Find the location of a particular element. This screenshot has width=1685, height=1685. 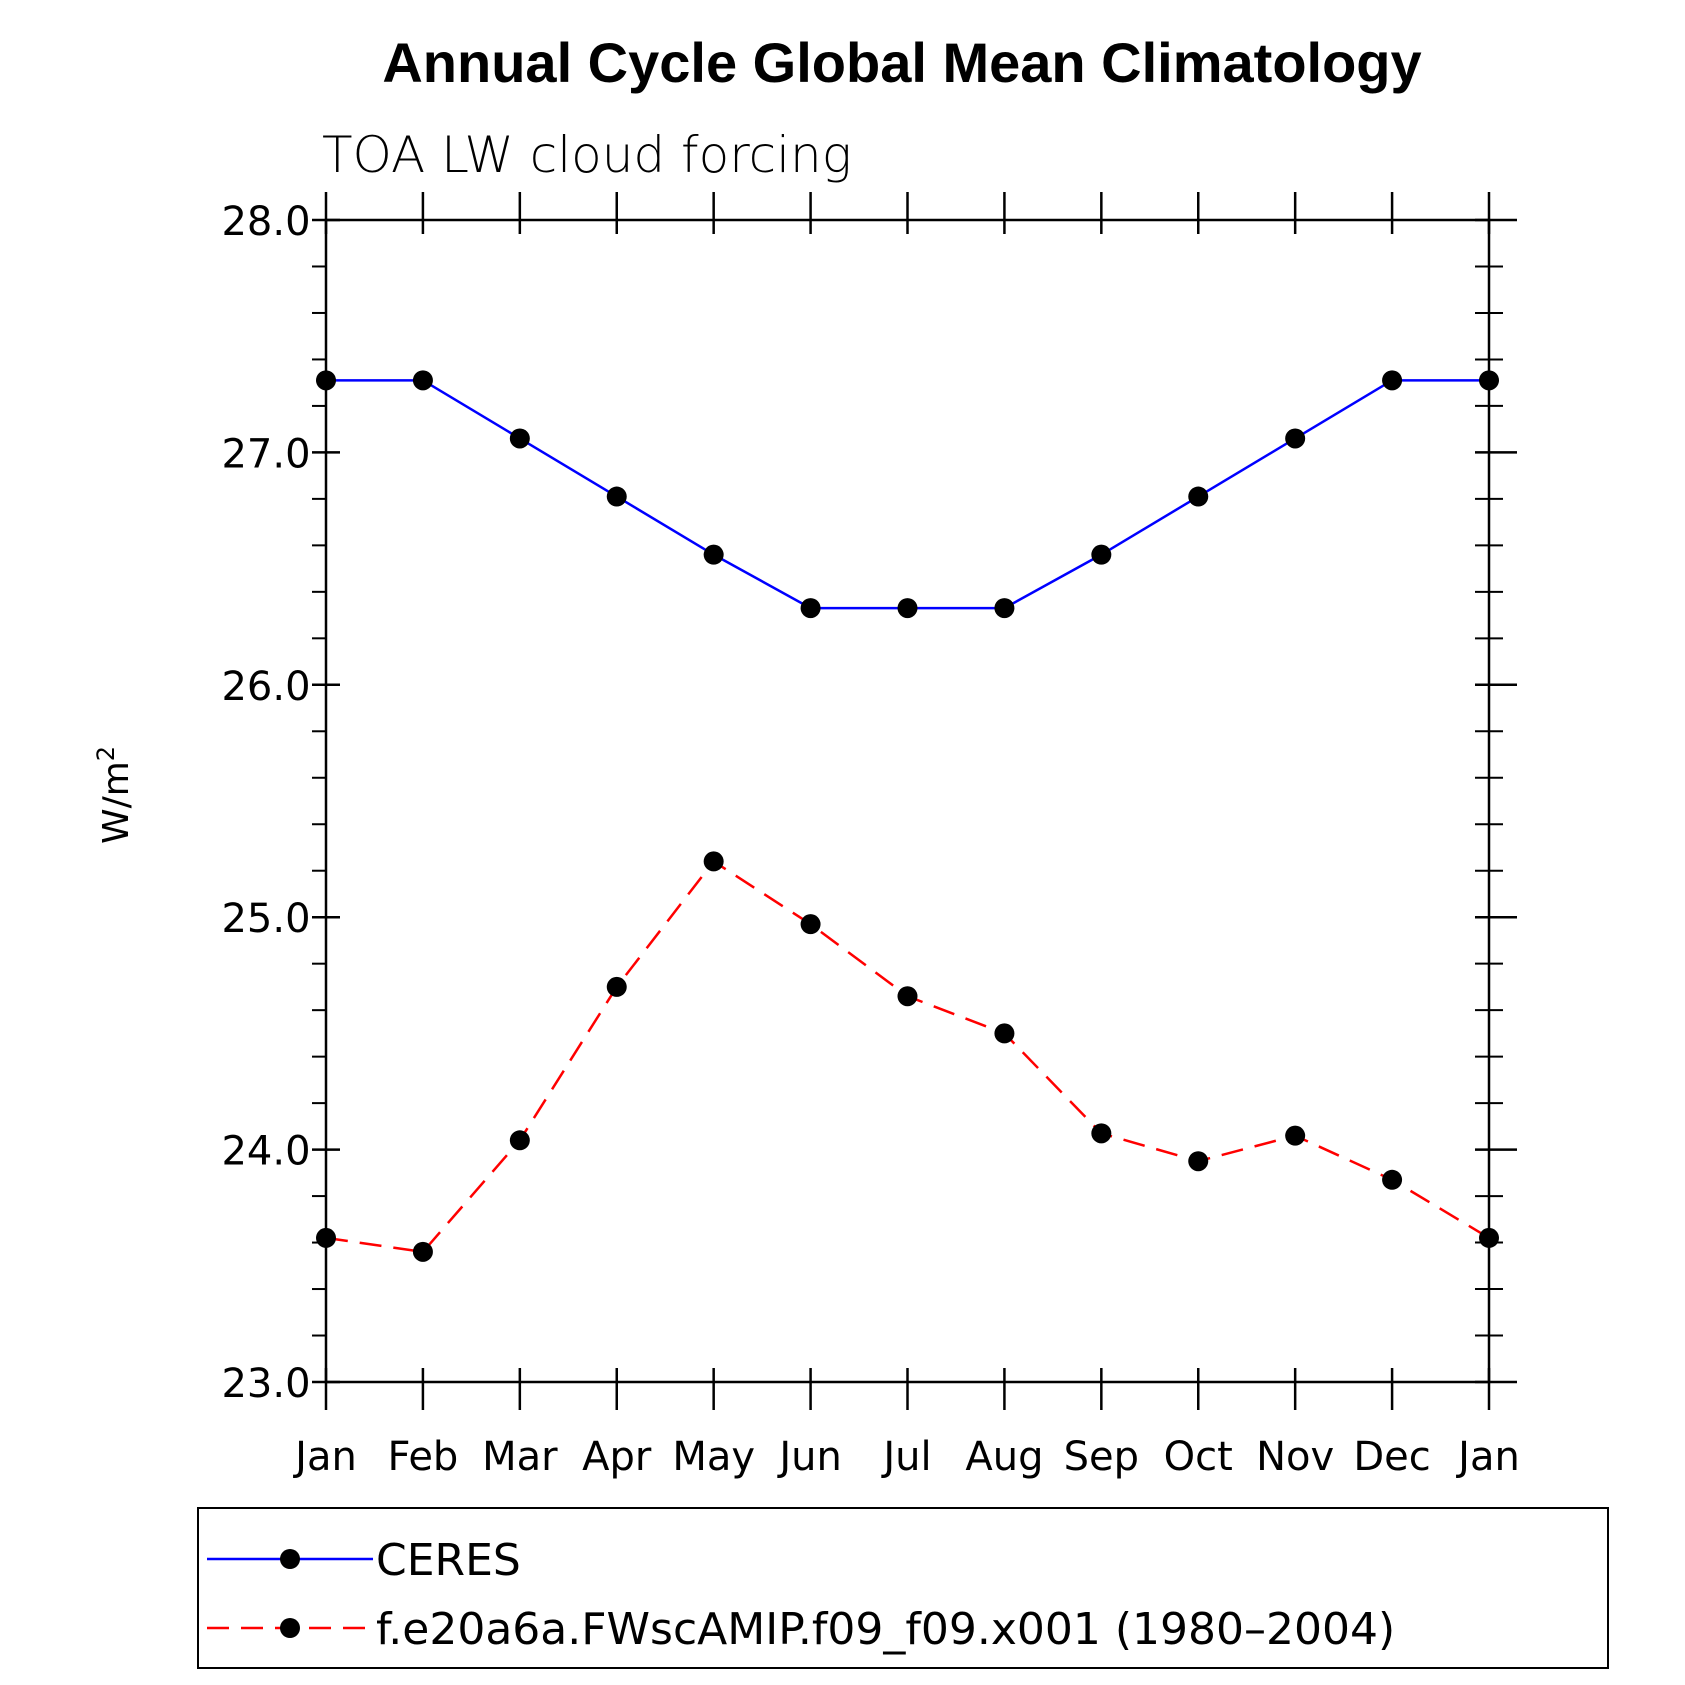

legend-box is located at coordinates (903, 1588).